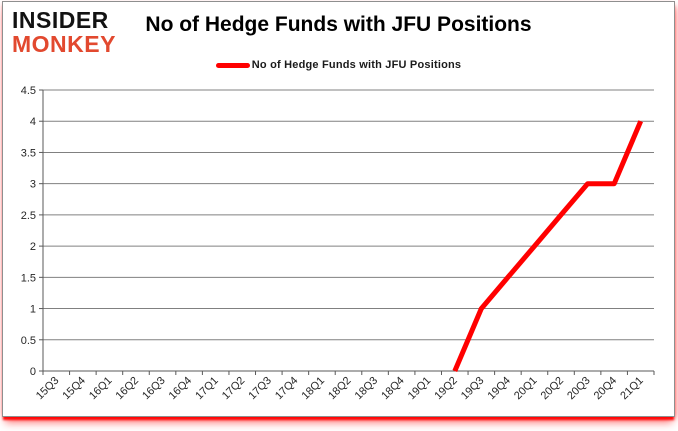  What do you see at coordinates (28, 231) in the screenshot?
I see `y-axis-labels: 0 0.5 1 1.5 2 2.5 3 3.5 4 4.5` at bounding box center [28, 231].